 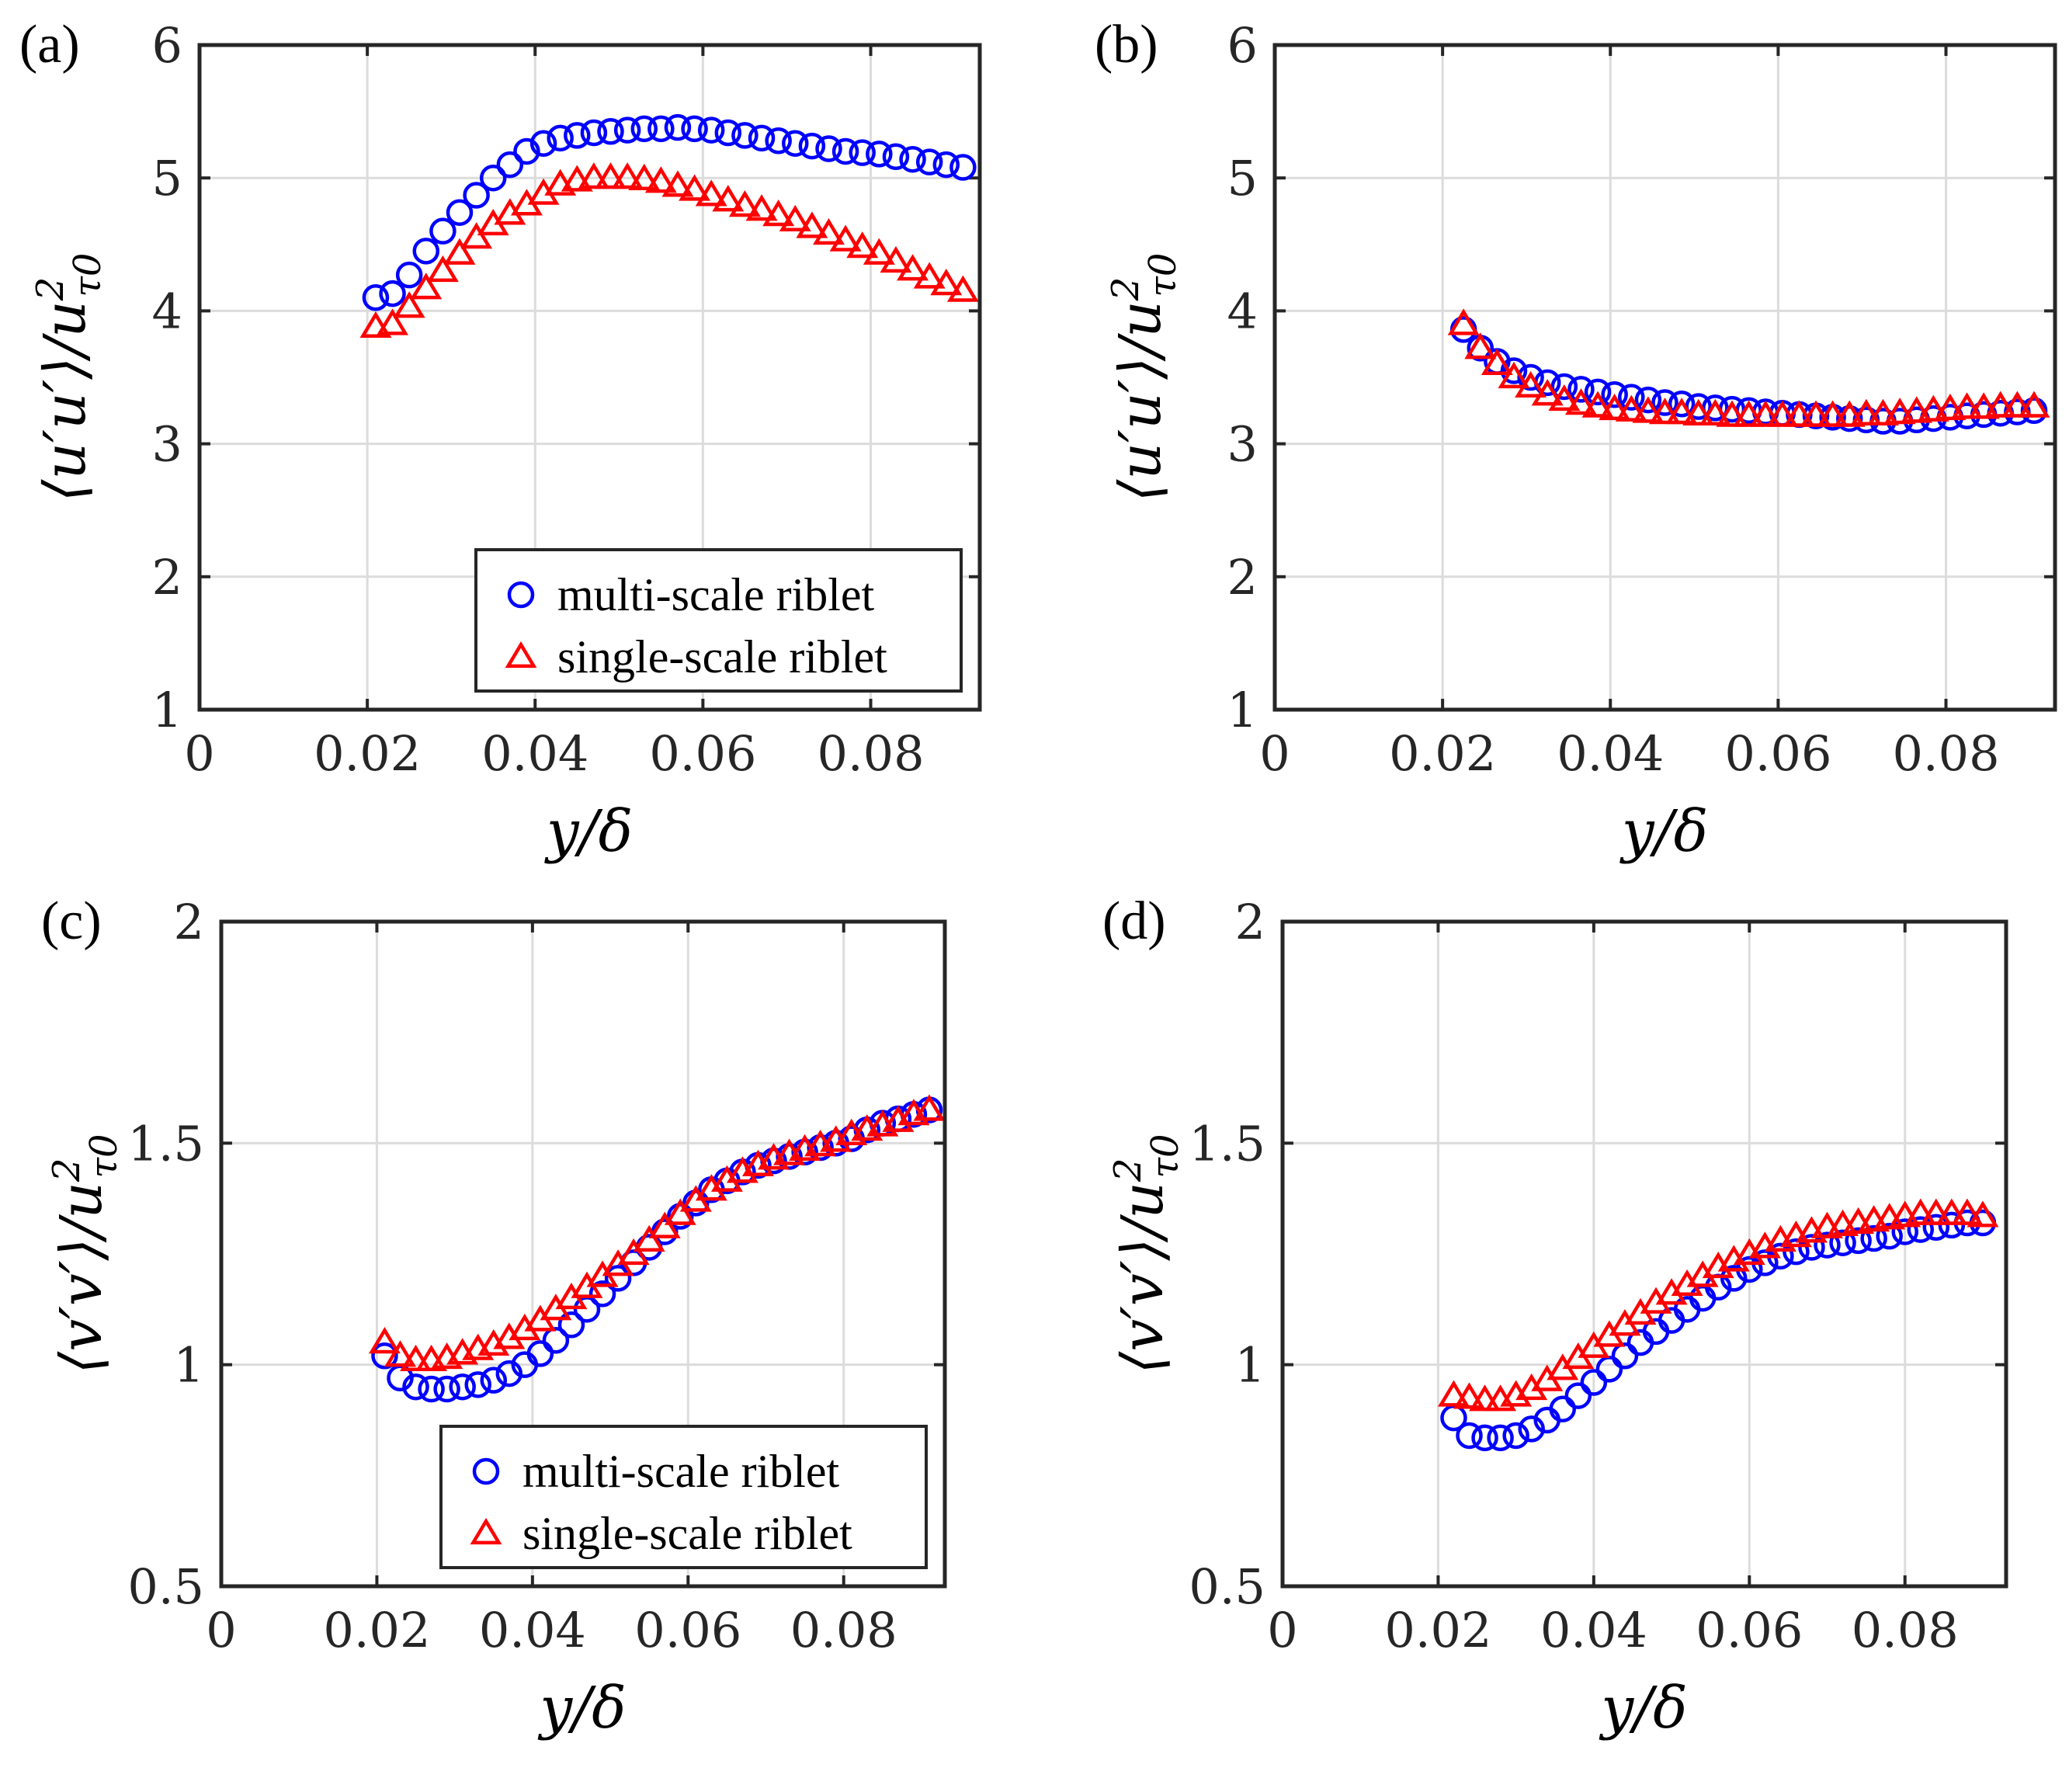 What do you see at coordinates (104, 1156) in the screenshot?
I see `y-axis-label-sub: τ0` at bounding box center [104, 1156].